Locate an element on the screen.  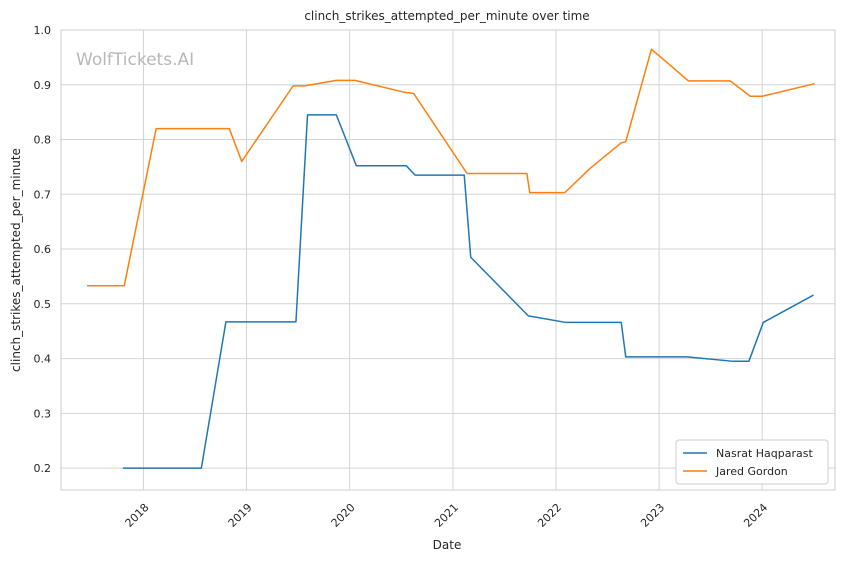
y-tick-label: 0.3 is located at coordinates (43, 413).